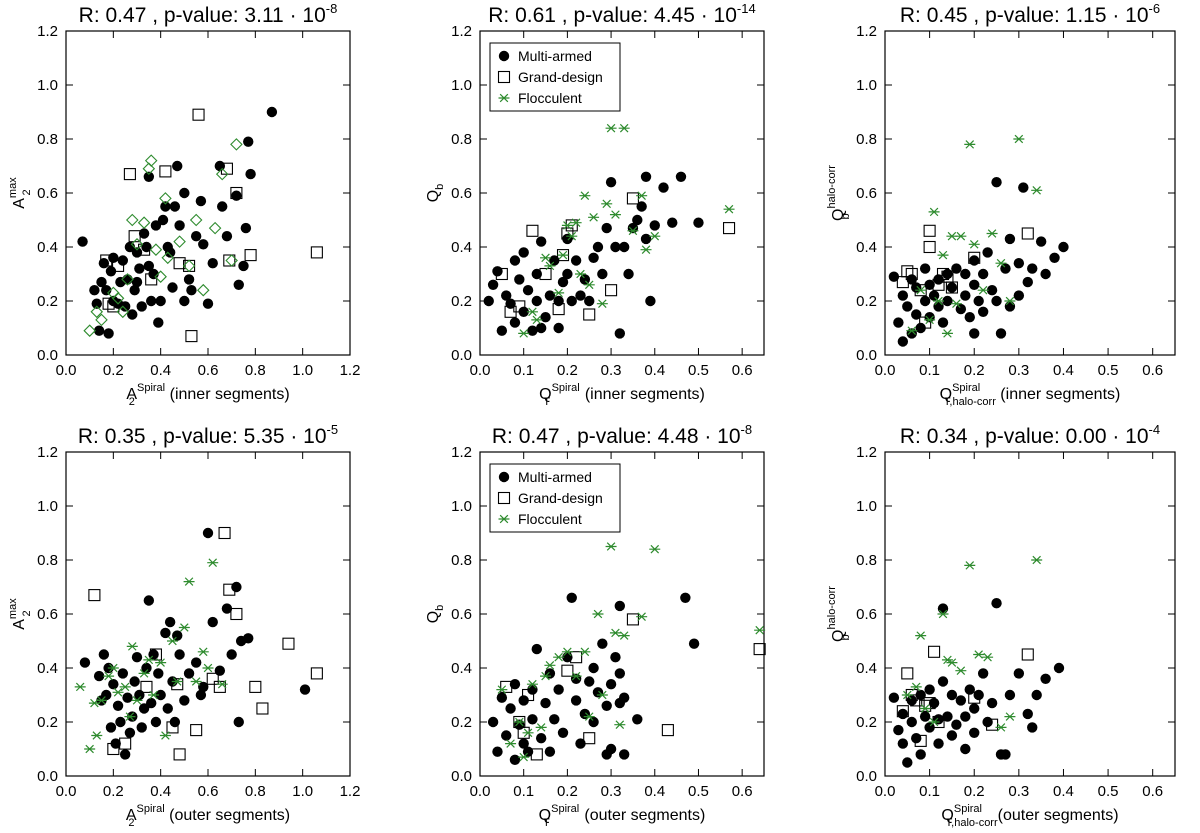 The width and height of the screenshot is (1200, 833). Describe the element at coordinates (540, 519) in the screenshot. I see `legend-item: Flocculent` at that location.